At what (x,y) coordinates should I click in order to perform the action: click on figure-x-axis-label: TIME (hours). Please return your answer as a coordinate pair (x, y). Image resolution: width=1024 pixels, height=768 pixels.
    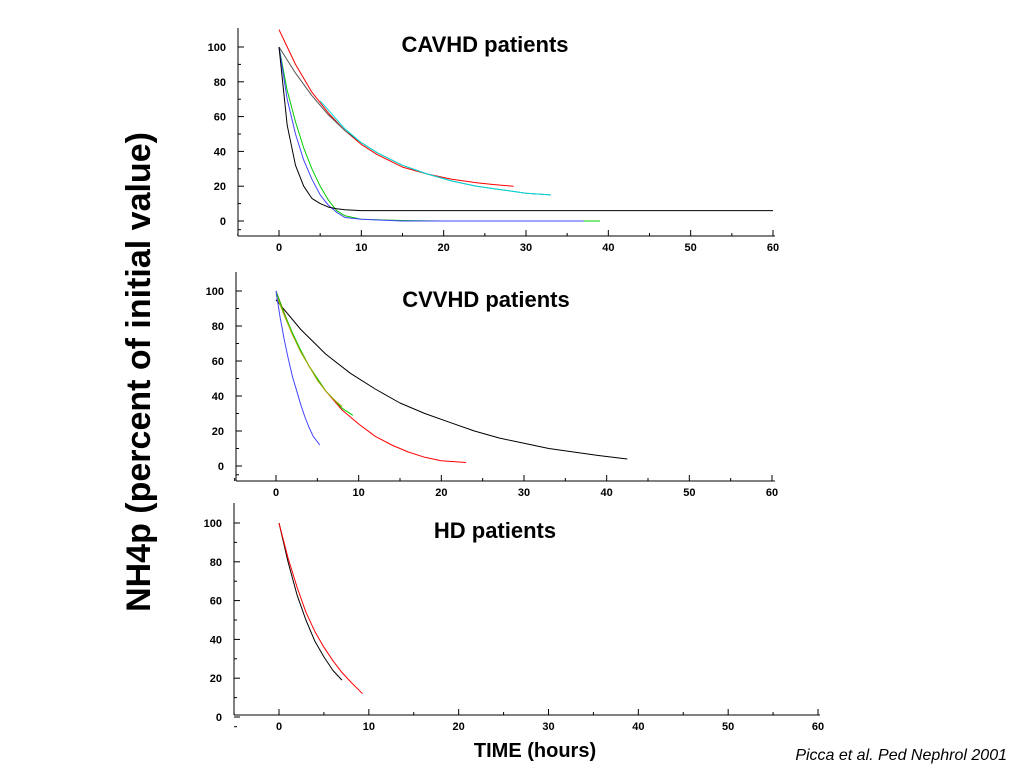
    Looking at the image, I should click on (535, 751).